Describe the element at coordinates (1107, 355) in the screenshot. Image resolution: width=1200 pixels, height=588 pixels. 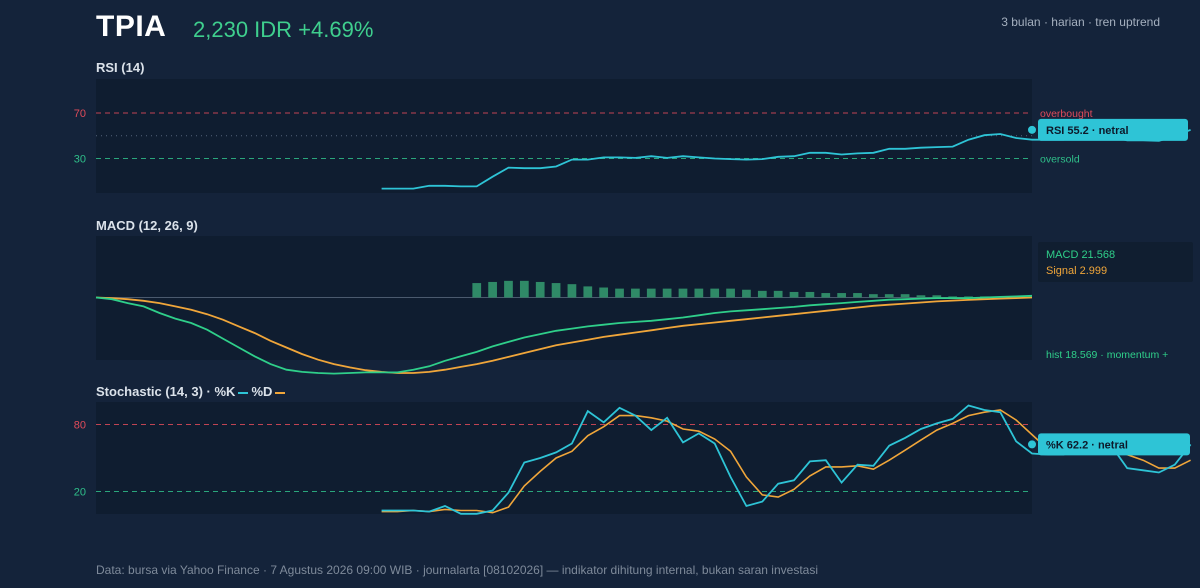
I see `macd-hist-label: hist 18.569 · momentum +` at that location.